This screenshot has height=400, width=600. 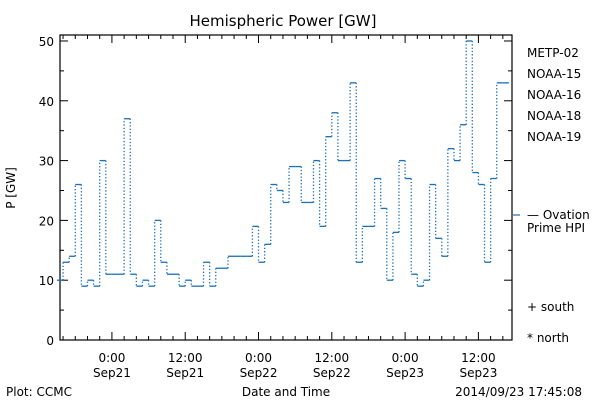 I want to click on south-marker-legend: + south, so click(x=550, y=307).